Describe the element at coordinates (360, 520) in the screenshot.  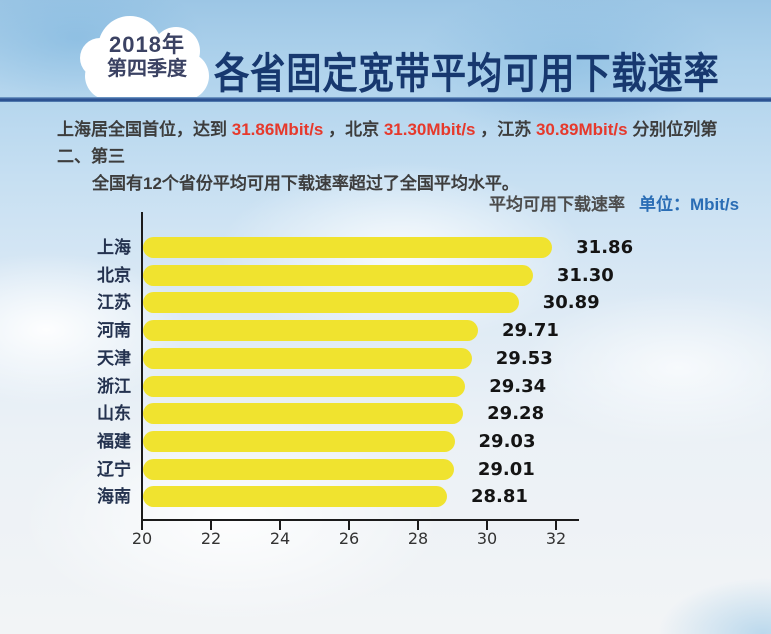
I see `x-axis-line` at that location.